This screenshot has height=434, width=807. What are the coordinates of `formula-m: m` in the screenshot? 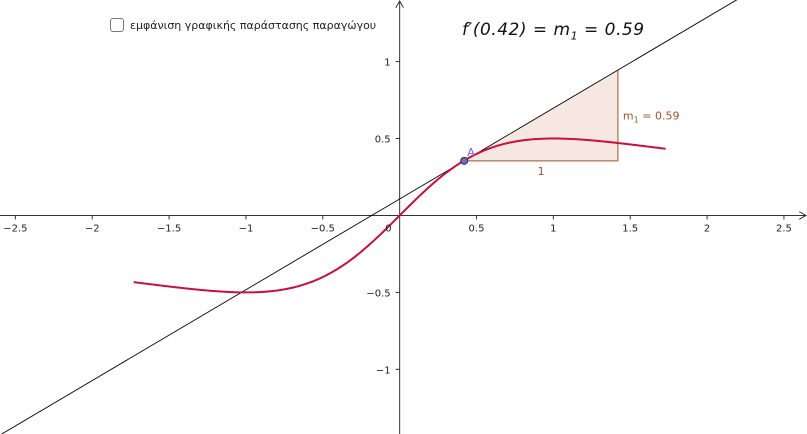 It's located at (562, 30).